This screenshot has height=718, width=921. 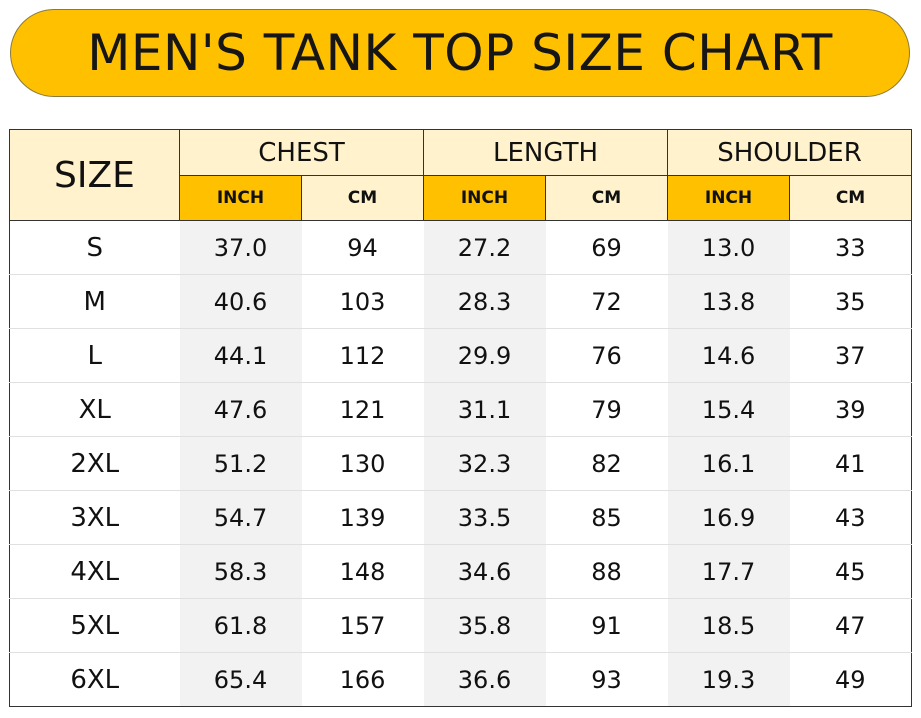 I want to click on length-cm-cell: 93, so click(x=606, y=679).